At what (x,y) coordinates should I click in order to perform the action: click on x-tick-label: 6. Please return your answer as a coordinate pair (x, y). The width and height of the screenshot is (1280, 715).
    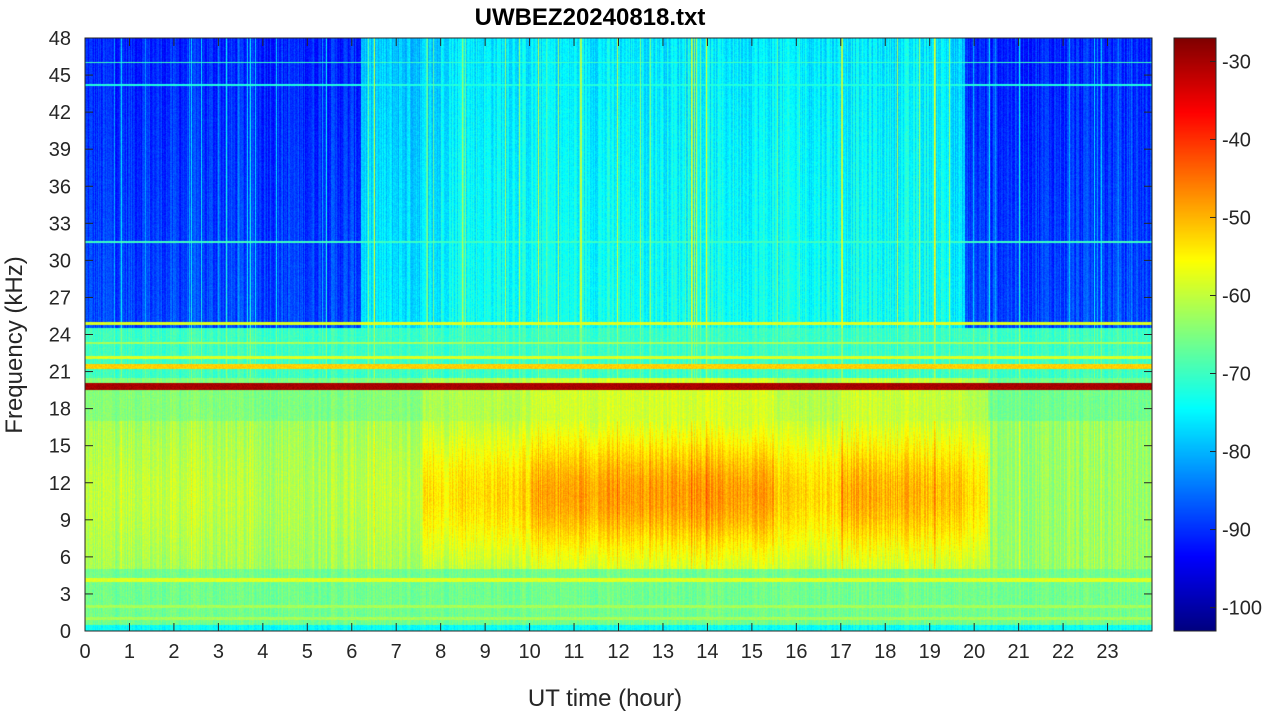
    Looking at the image, I should click on (351, 652).